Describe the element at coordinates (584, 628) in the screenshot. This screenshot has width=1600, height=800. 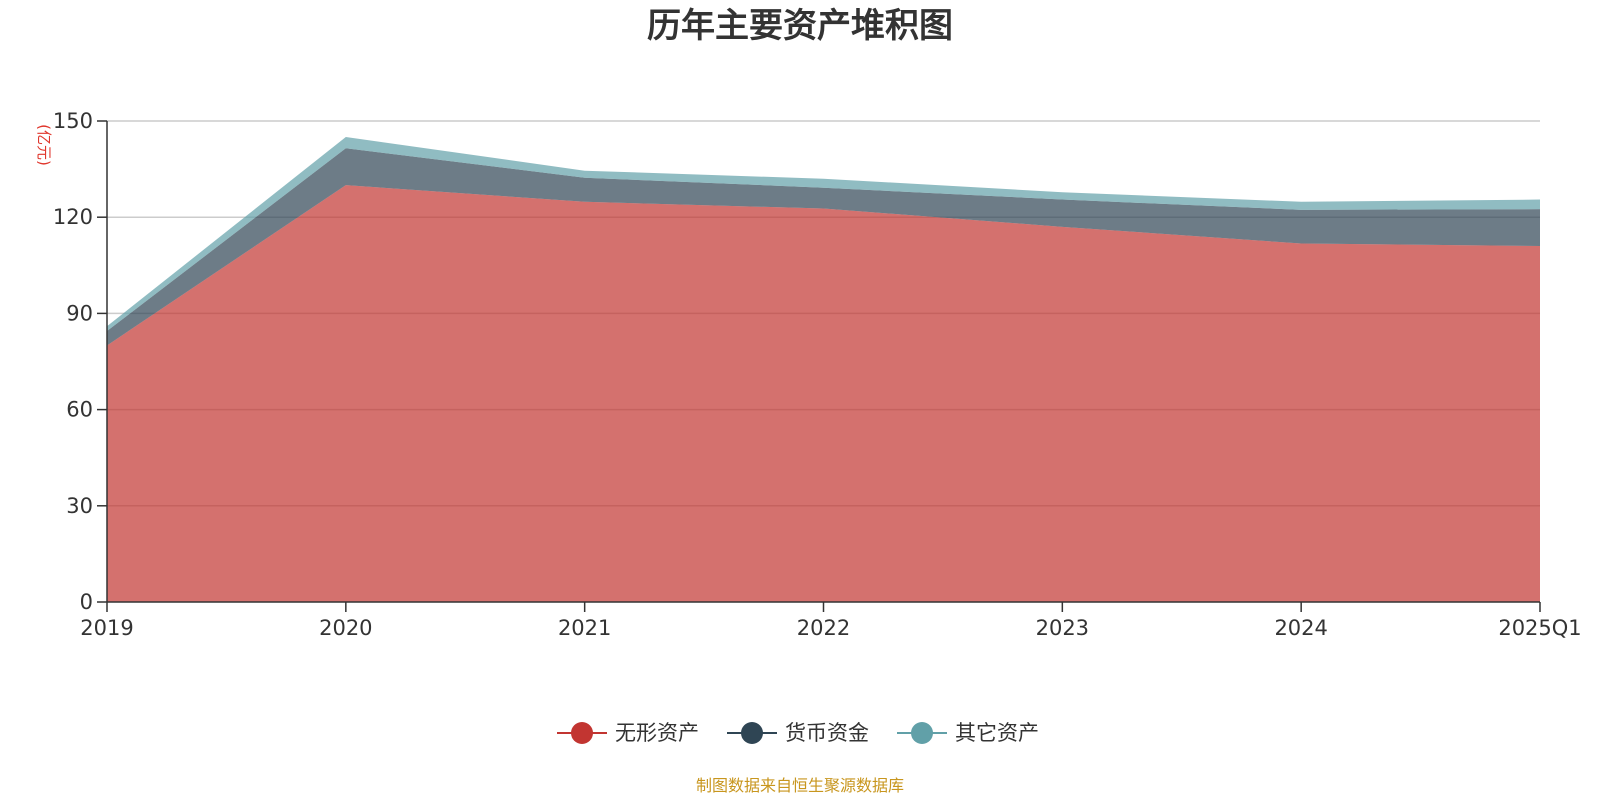
I see `x-tick-label-2021: 2021` at that location.